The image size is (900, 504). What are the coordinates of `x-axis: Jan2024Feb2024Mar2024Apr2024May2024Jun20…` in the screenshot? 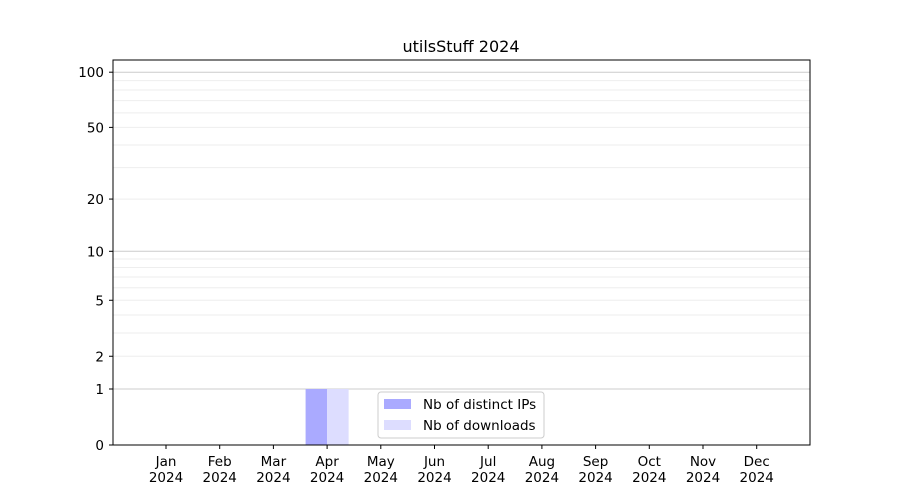 It's located at (461, 465).